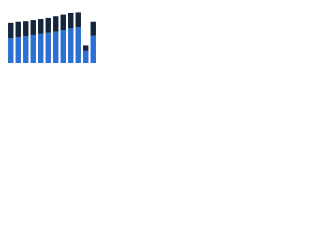  I want to click on chart, so click(52, 38).